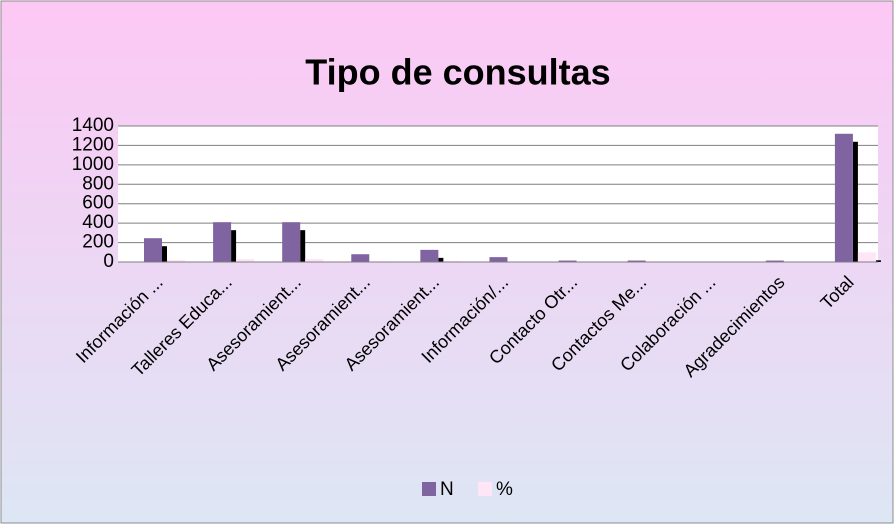 This screenshot has width=895, height=530. Describe the element at coordinates (93, 144) in the screenshot. I see `y-tick-label: 1200` at that location.